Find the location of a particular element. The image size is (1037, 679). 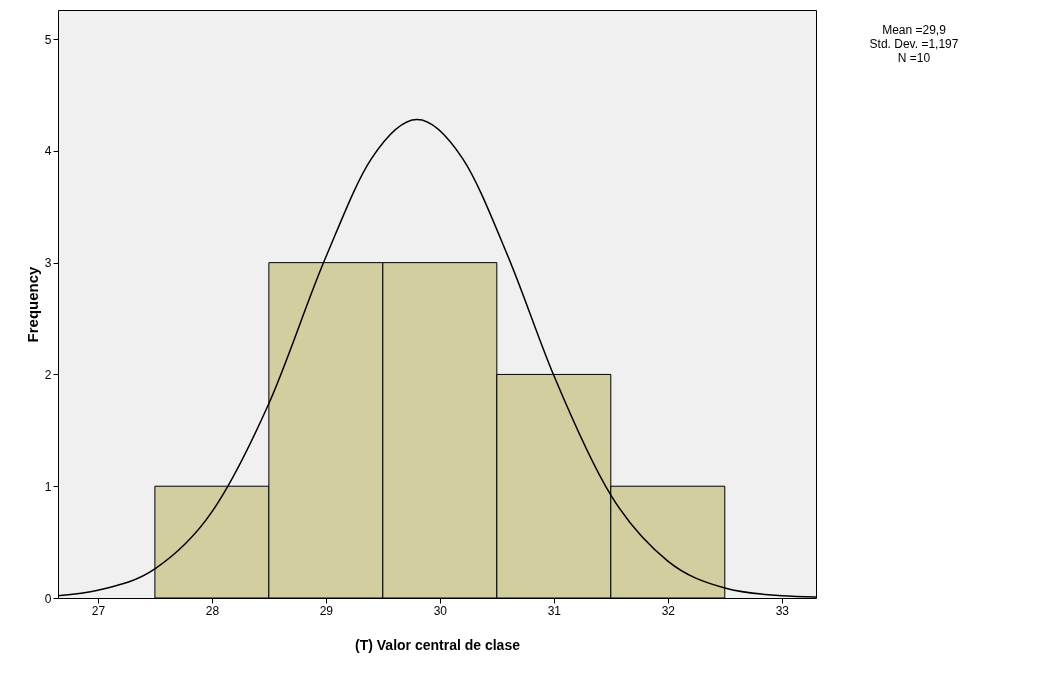

text: Std. Dev. =1,197 is located at coordinates (914, 44).